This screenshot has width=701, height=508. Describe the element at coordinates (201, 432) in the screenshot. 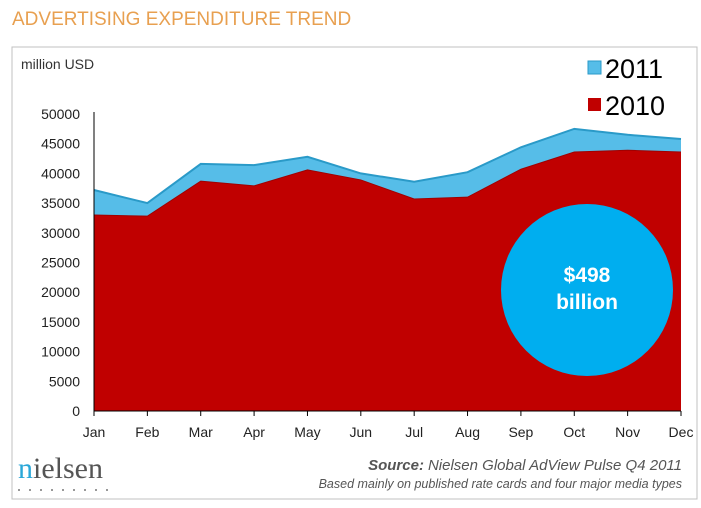

I see `x-tick-label: Mar` at that location.